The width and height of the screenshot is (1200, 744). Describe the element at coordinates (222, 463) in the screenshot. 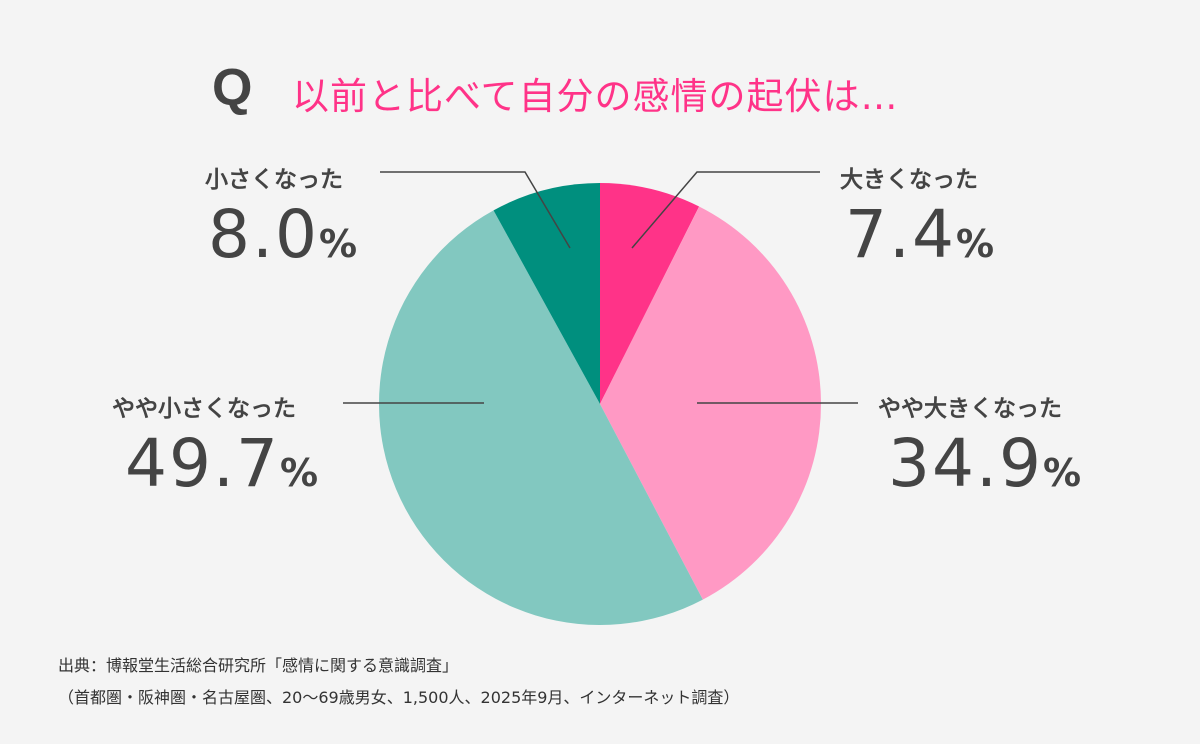

I see `slice-value-2: 49.7%` at that location.